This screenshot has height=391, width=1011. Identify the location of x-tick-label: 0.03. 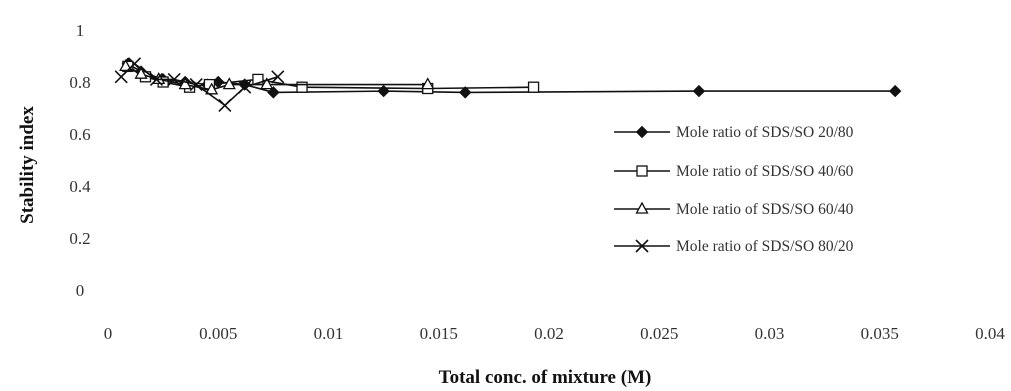
(770, 333).